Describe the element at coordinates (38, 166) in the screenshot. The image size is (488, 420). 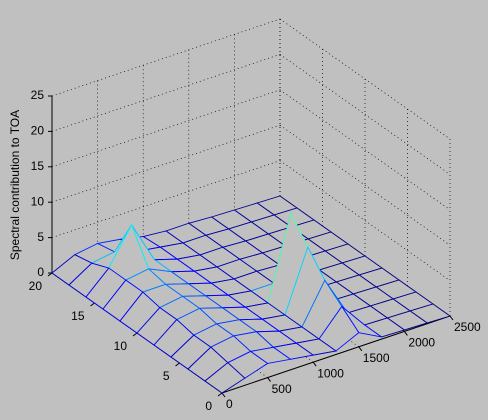
I see `z-tick-label: 15` at that location.